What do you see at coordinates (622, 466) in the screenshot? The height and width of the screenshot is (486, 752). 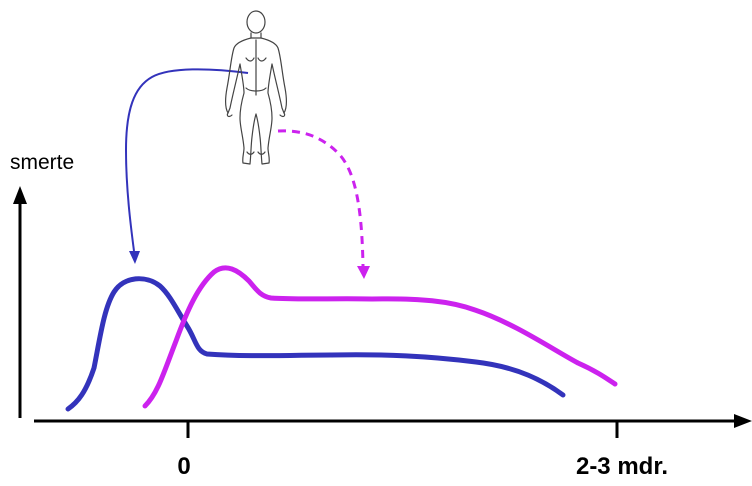 I see `x-tick-label-end: 2-3 mdr.` at bounding box center [622, 466].